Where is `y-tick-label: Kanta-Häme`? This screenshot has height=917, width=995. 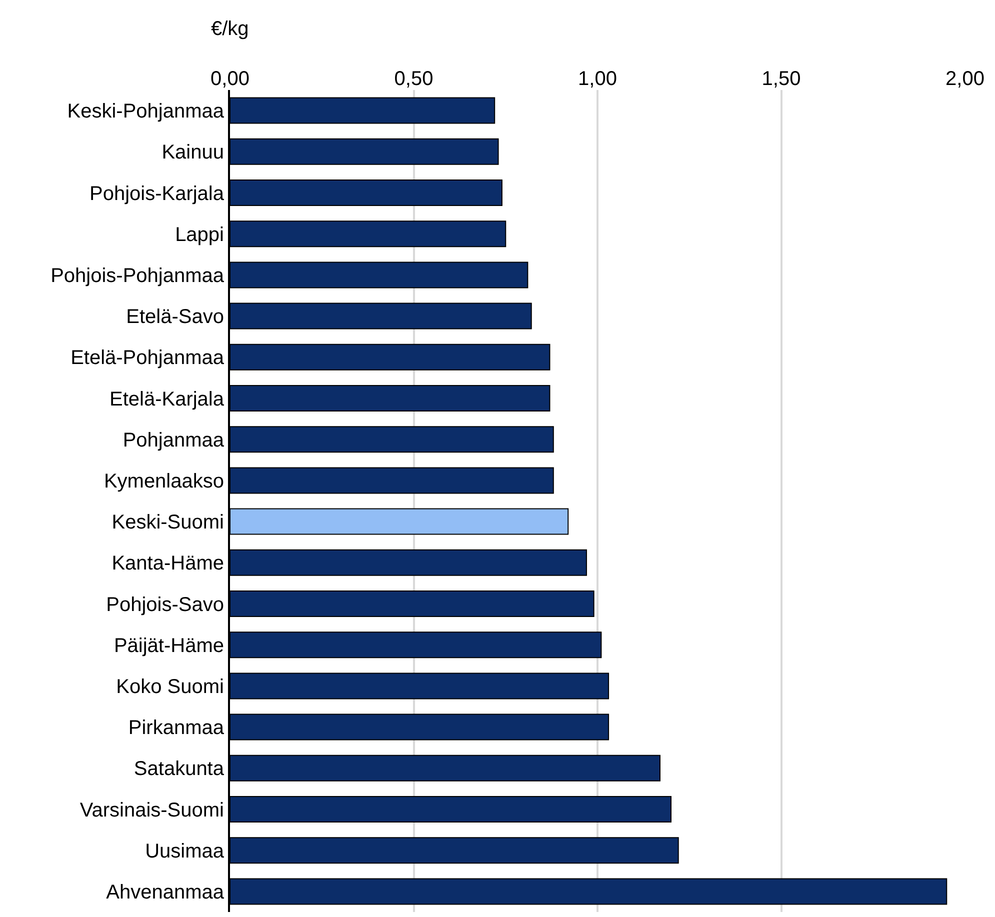 y-tick-label: Kanta-Häme is located at coordinates (168, 563).